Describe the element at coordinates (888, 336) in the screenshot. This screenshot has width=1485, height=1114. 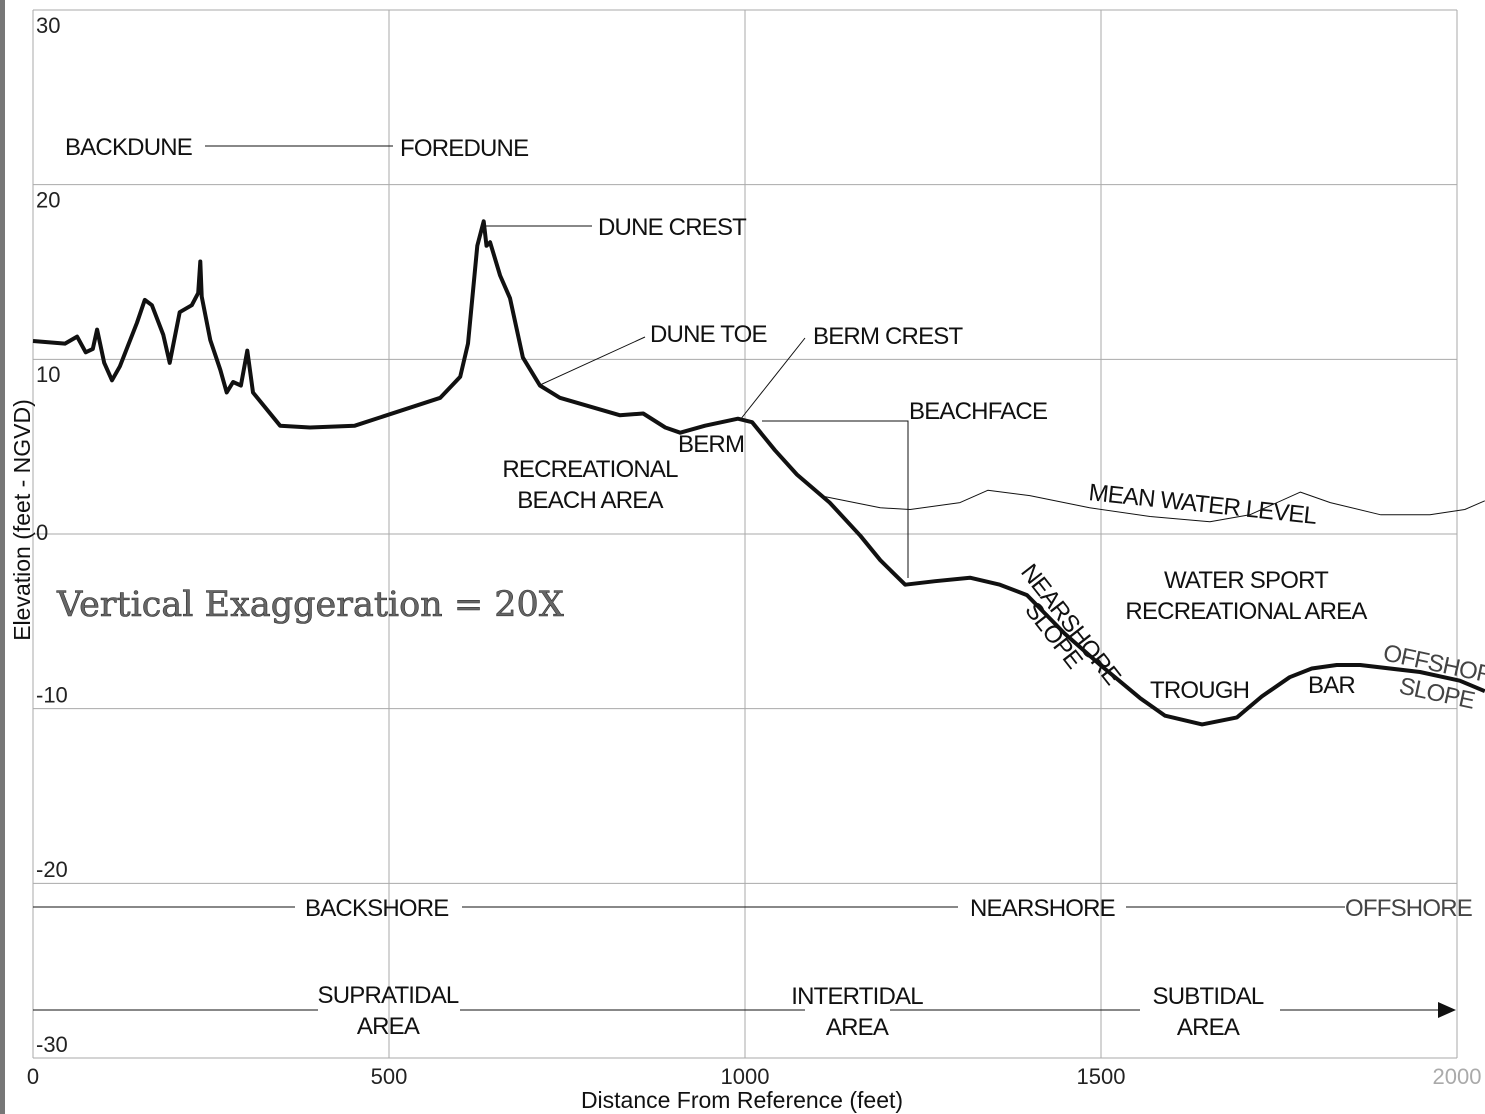
I see `annotation: BERM CREST` at that location.